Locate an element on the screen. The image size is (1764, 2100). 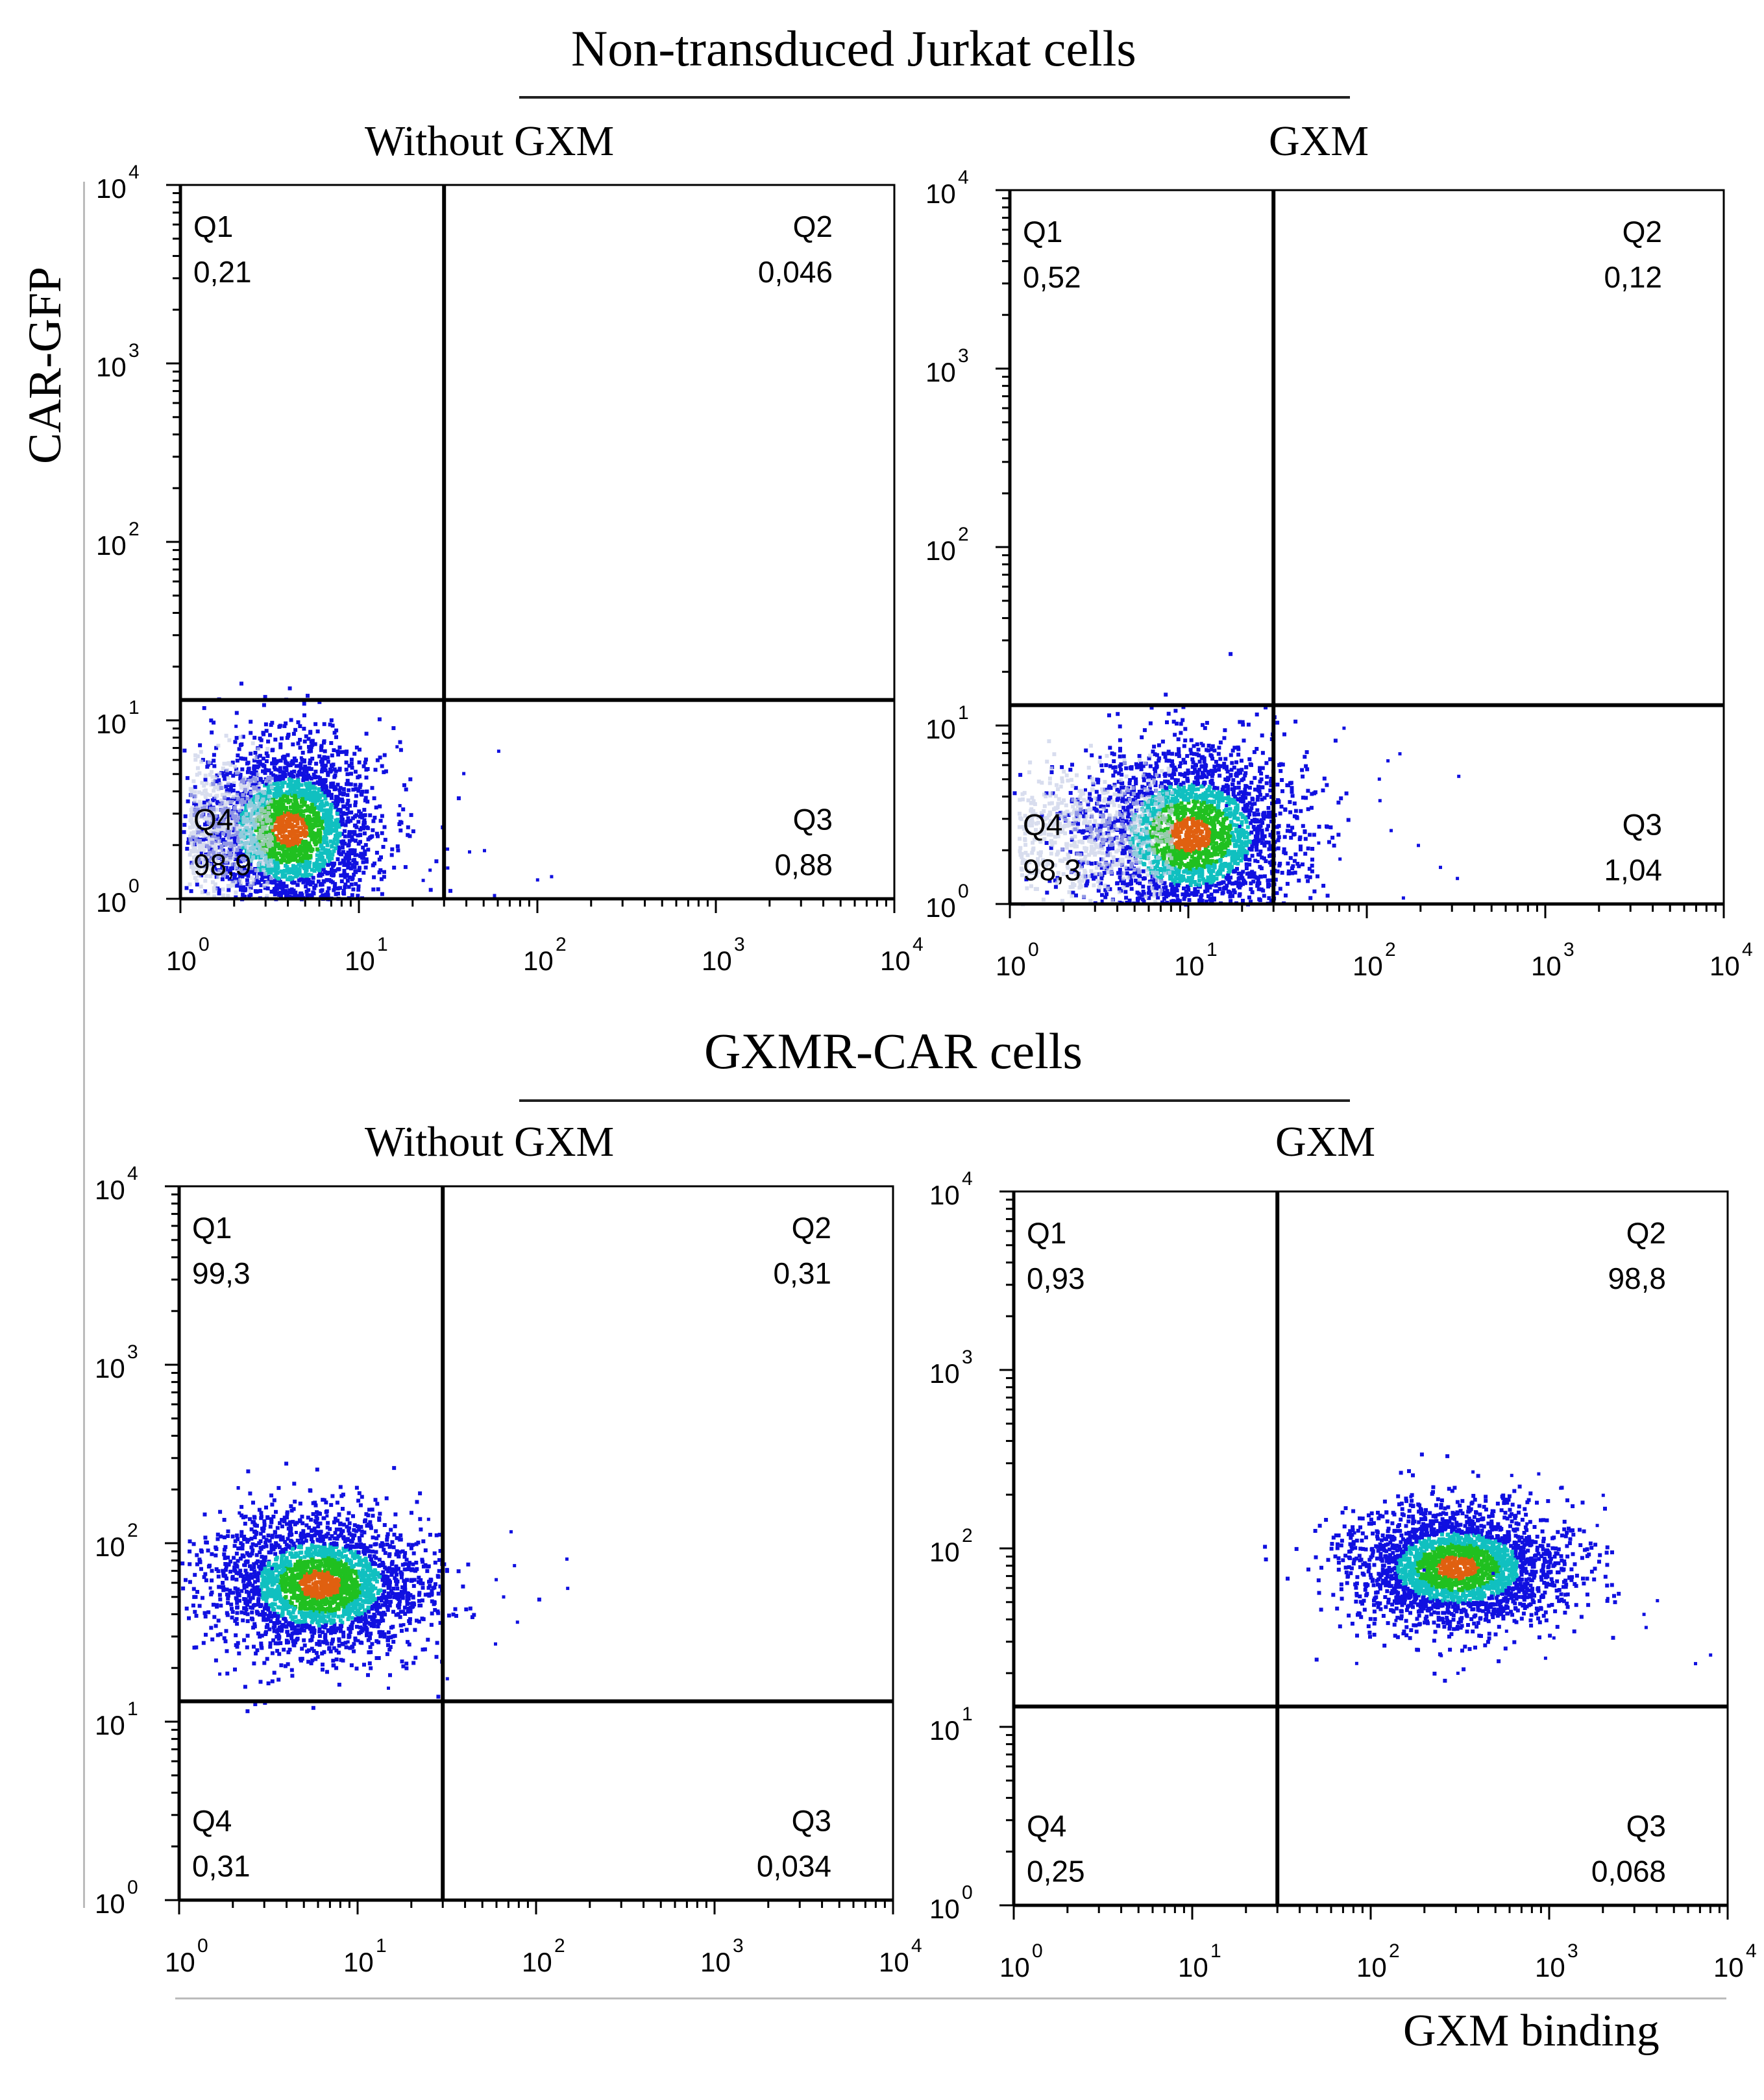
y-tick-label-exponent: 1 is located at coordinates (134, 707).